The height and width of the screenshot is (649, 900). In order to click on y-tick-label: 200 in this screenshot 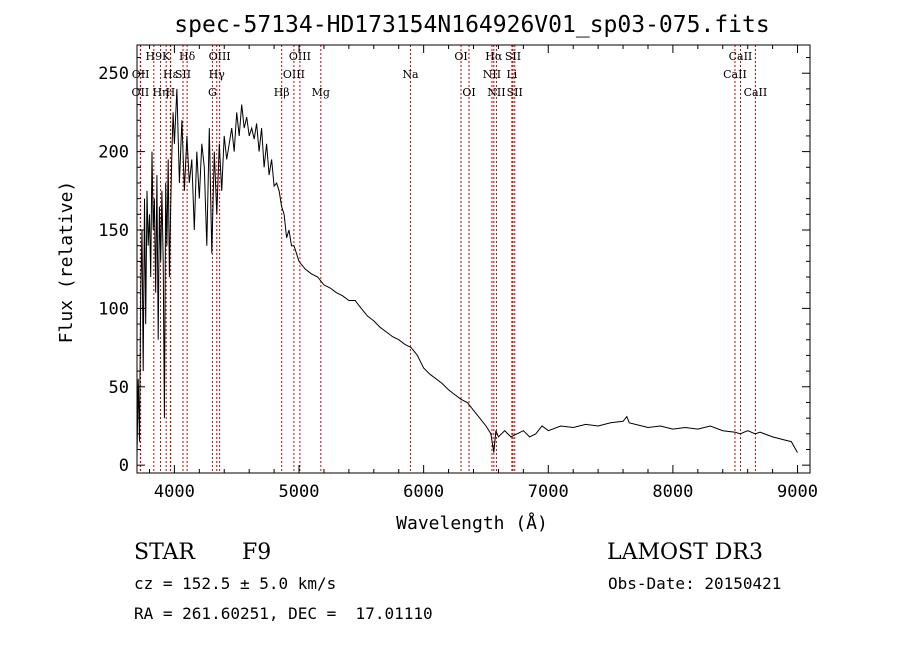, I will do `click(113, 153)`.